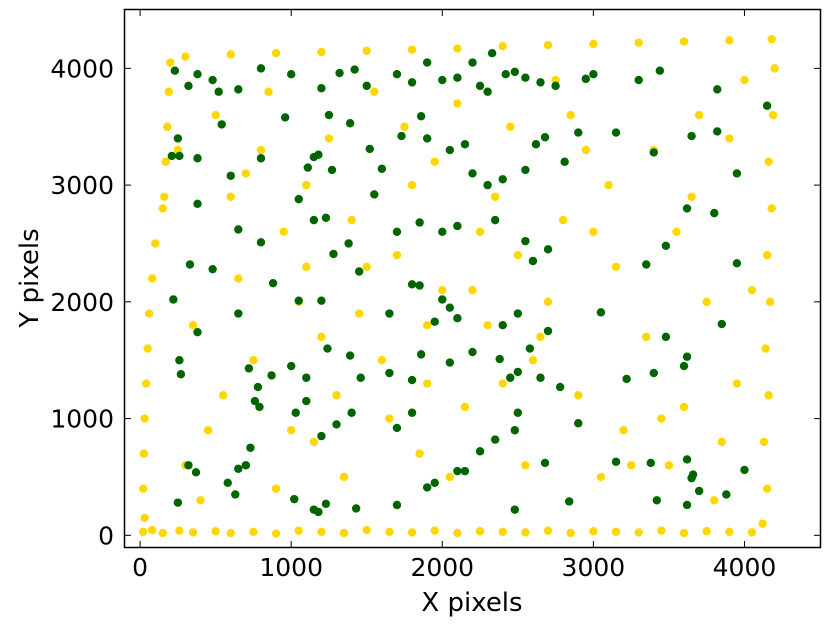 The height and width of the screenshot is (628, 830). Describe the element at coordinates (30, 278) in the screenshot. I see `y-axis-label: Y pixels` at that location.